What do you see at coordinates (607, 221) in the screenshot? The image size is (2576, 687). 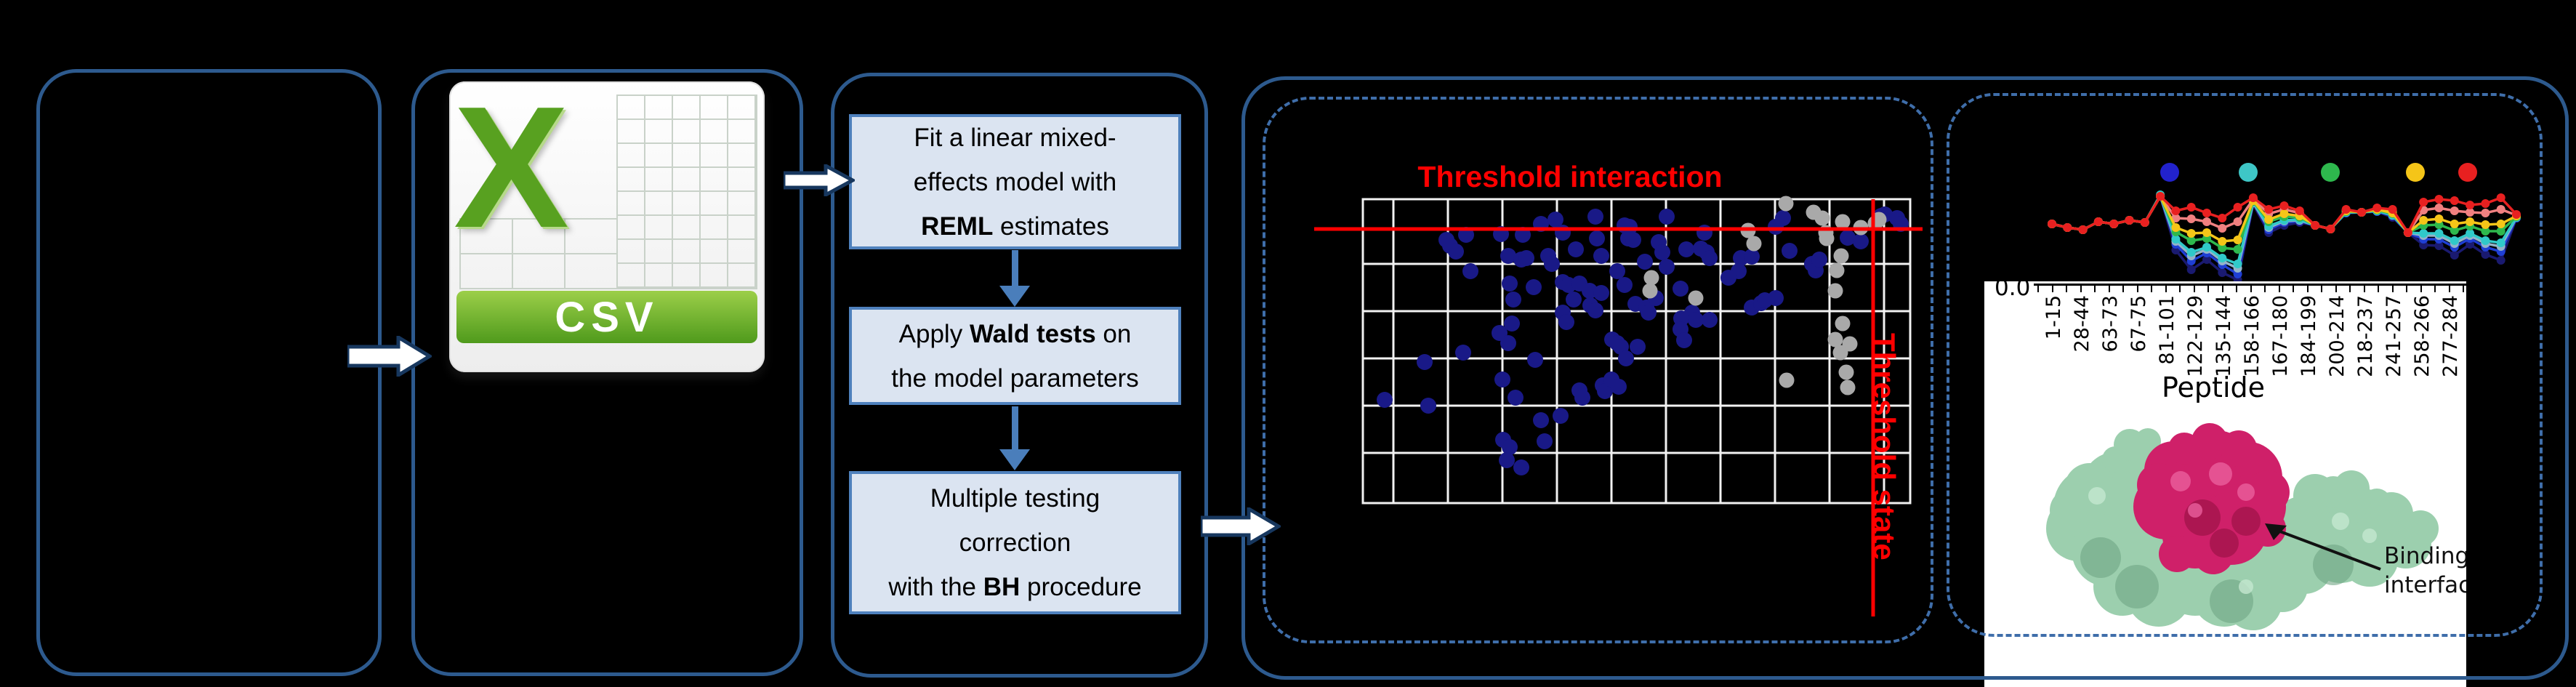 I see `csv-file-icon: X CSV` at bounding box center [607, 221].